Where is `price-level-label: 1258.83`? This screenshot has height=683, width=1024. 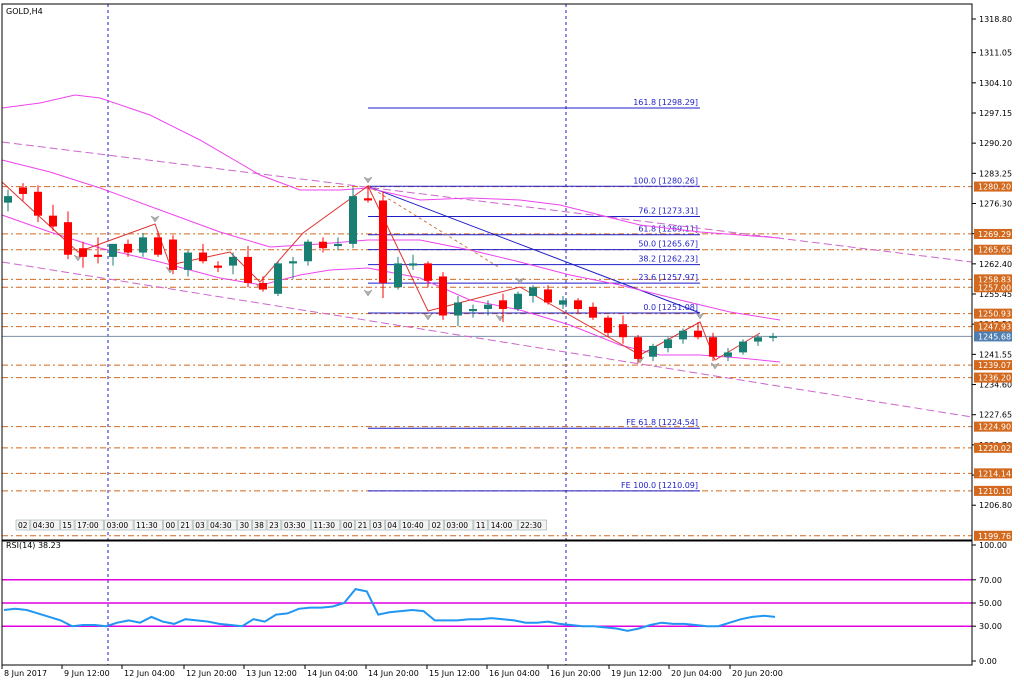 price-level-label: 1258.83 is located at coordinates (994, 279).